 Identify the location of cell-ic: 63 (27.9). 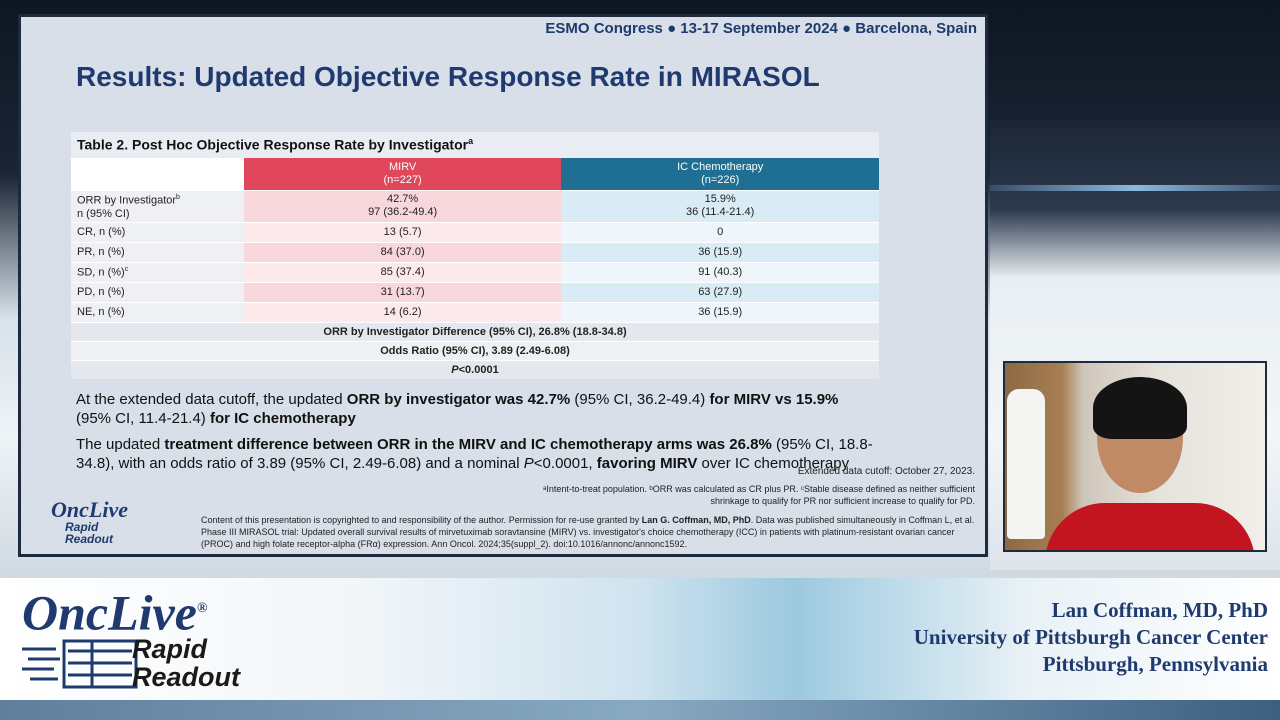
(720, 291).